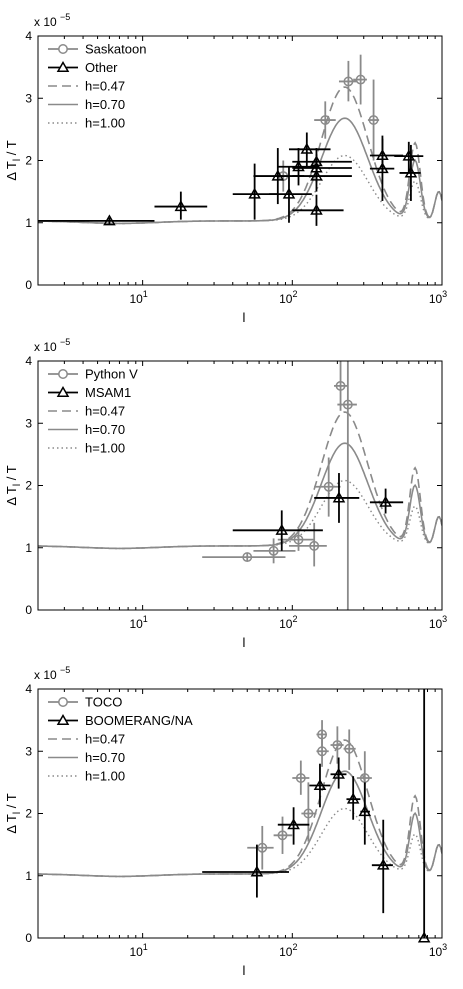  I want to click on series-boomerang-na, so click(316, 816).